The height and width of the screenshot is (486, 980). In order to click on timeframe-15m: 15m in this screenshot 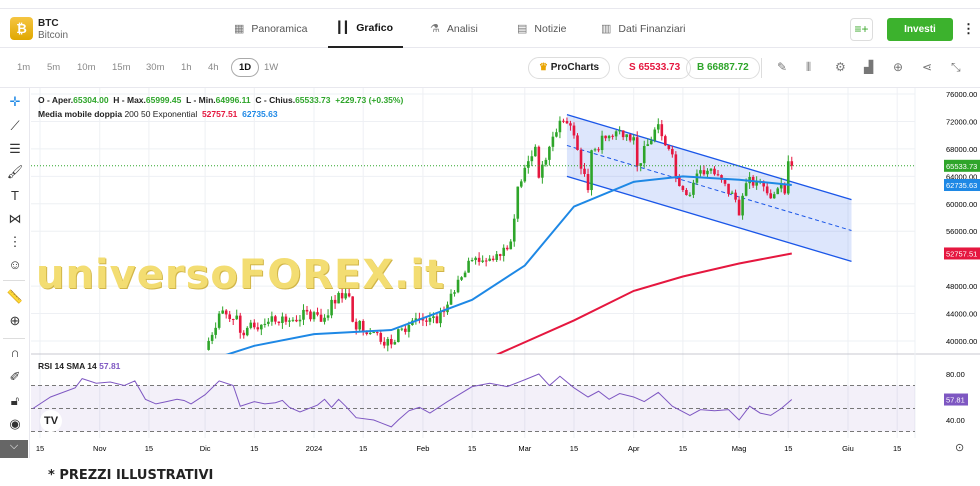, I will do `click(121, 67)`.